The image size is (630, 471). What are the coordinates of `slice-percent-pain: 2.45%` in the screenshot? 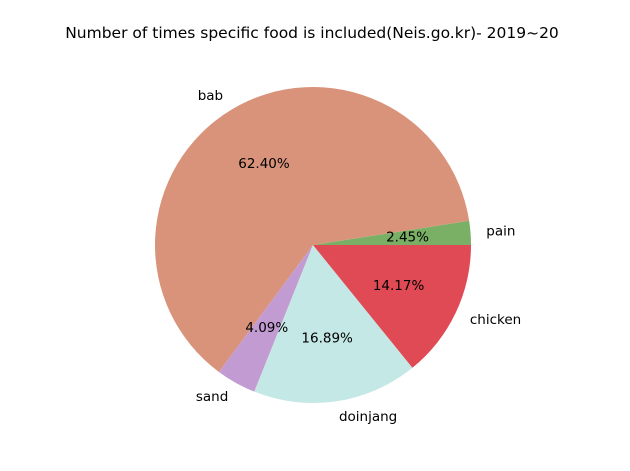 It's located at (407, 238).